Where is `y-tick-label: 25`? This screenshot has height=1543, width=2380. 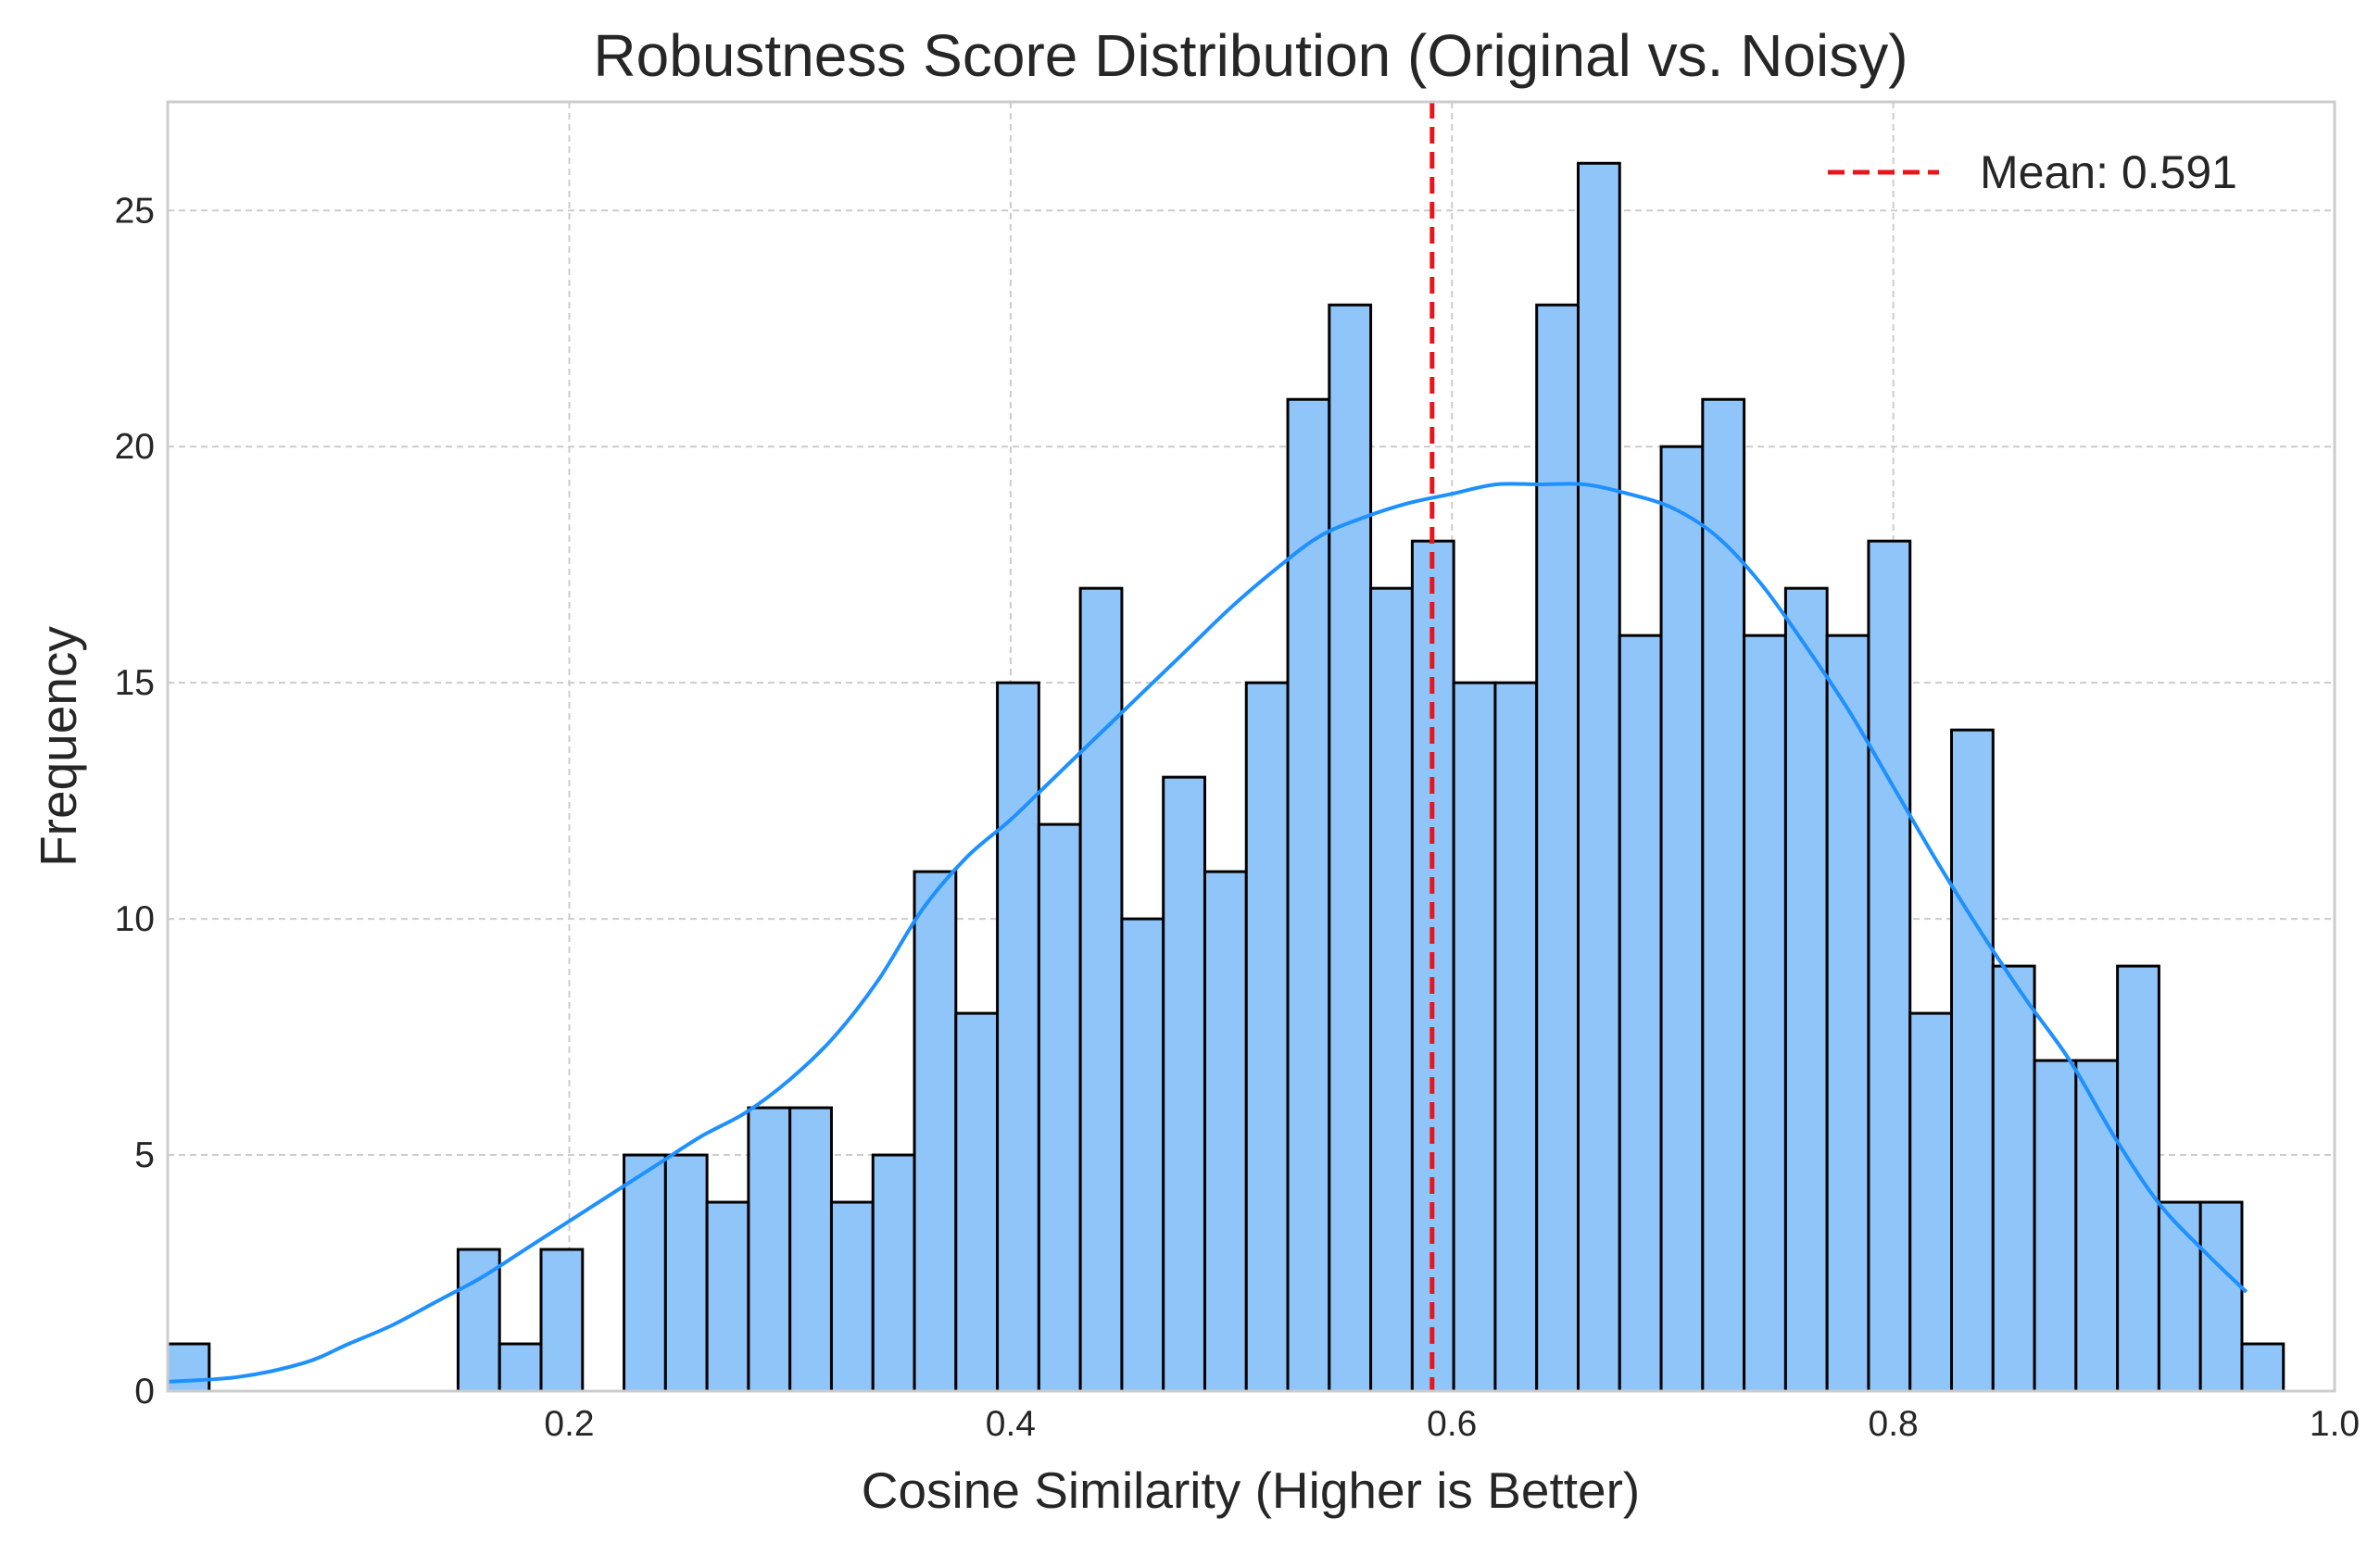
y-tick-label: 25 is located at coordinates (135, 211).